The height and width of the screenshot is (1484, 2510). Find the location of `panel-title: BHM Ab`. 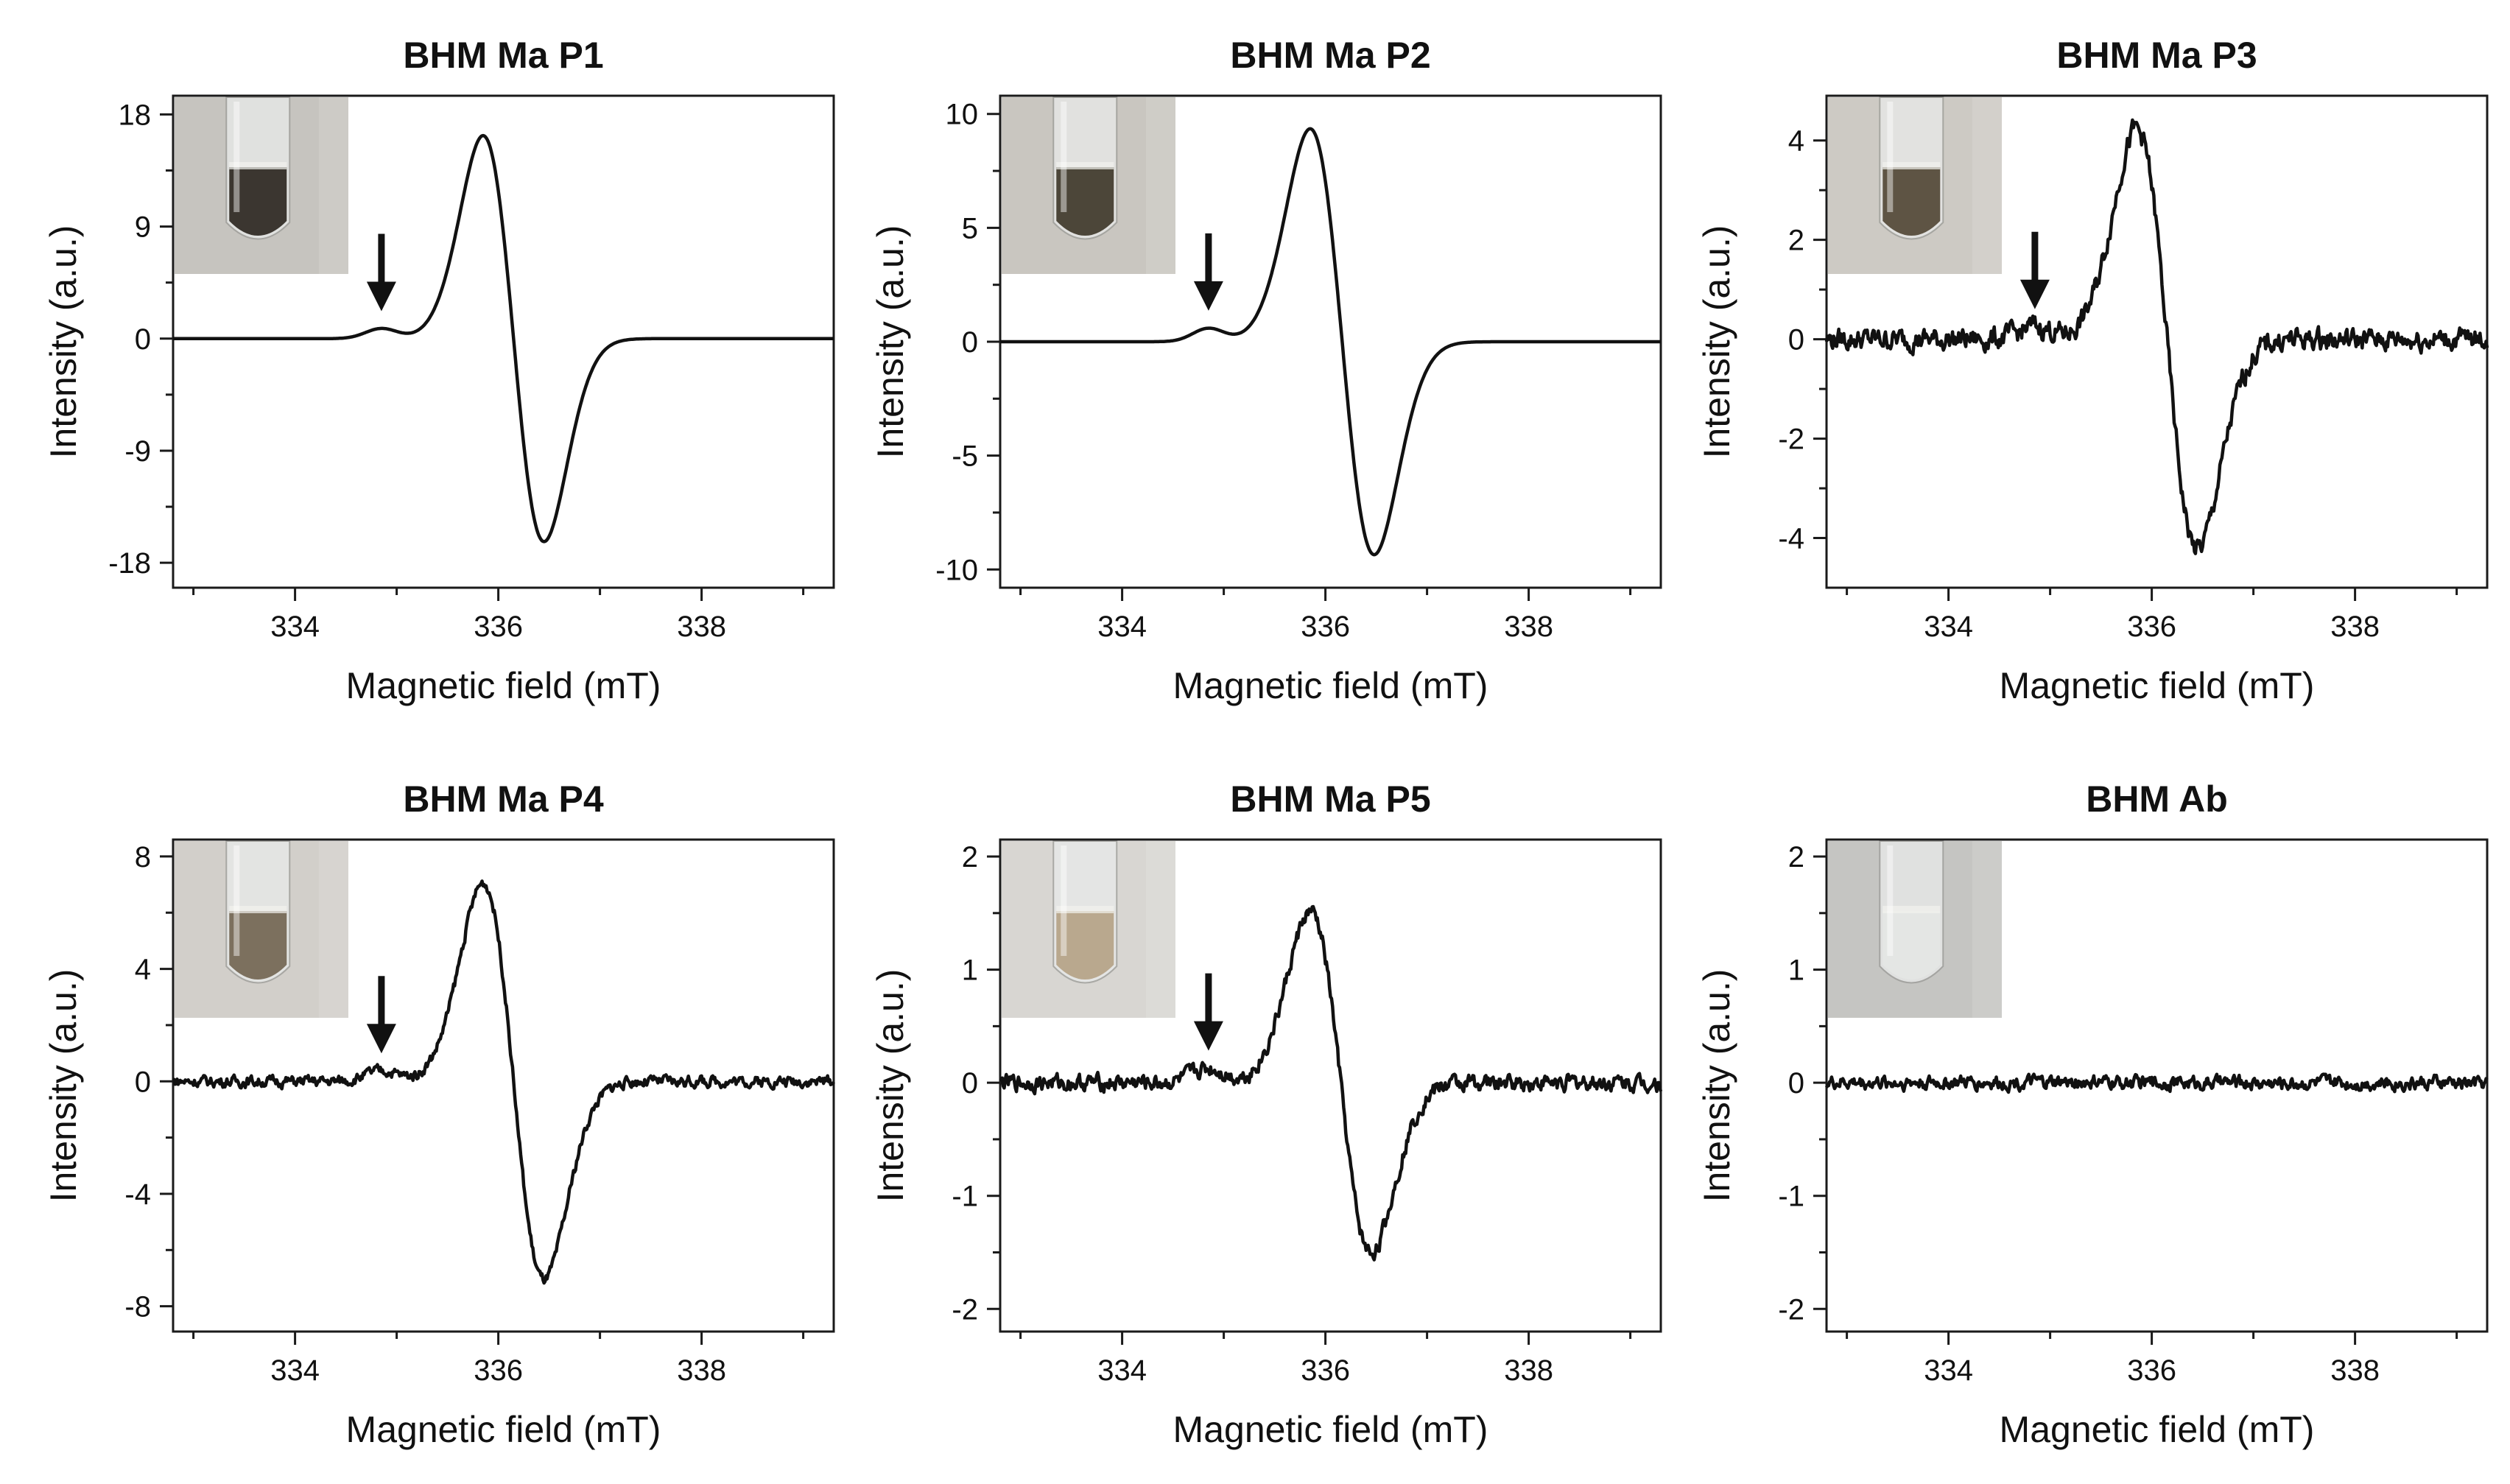

panel-title: BHM Ab is located at coordinates (2157, 799).